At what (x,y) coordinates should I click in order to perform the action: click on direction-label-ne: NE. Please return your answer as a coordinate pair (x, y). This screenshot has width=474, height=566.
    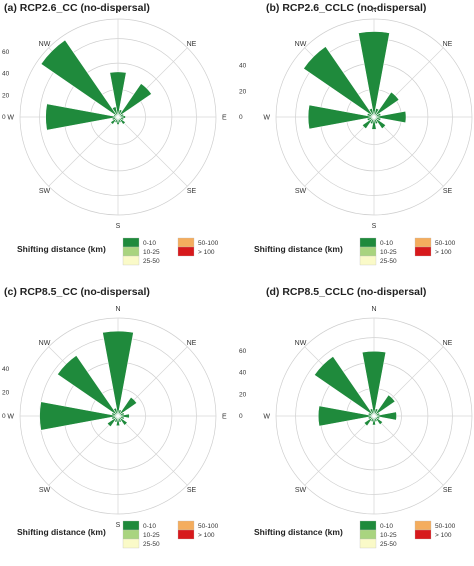
    Looking at the image, I should click on (192, 44).